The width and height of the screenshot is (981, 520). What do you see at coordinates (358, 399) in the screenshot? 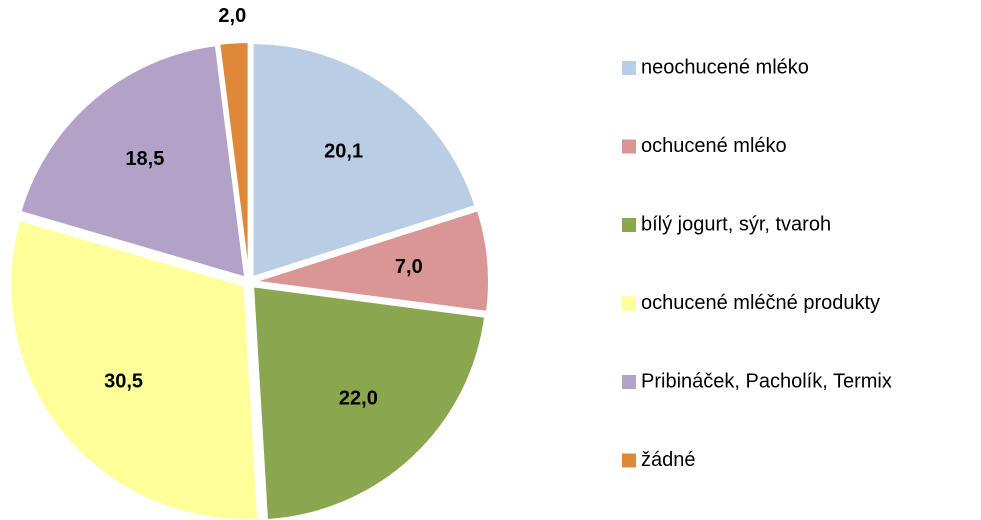
I see `data-label: 22,0` at bounding box center [358, 399].